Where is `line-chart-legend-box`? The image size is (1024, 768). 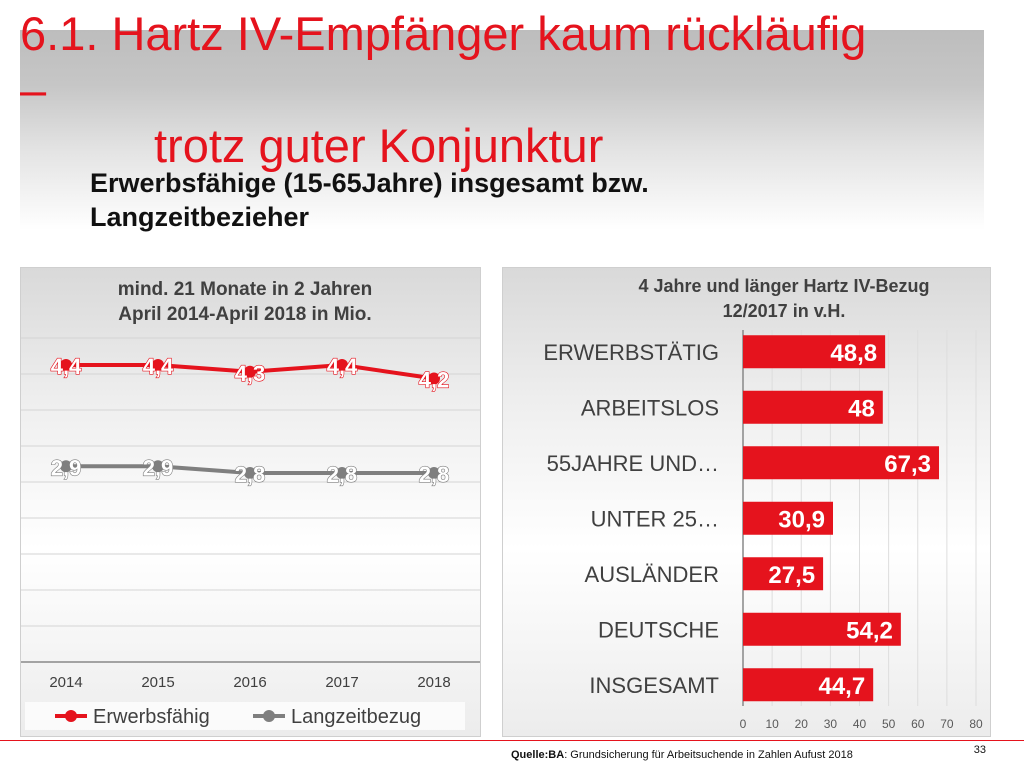
line-chart-legend-box is located at coordinates (245, 716).